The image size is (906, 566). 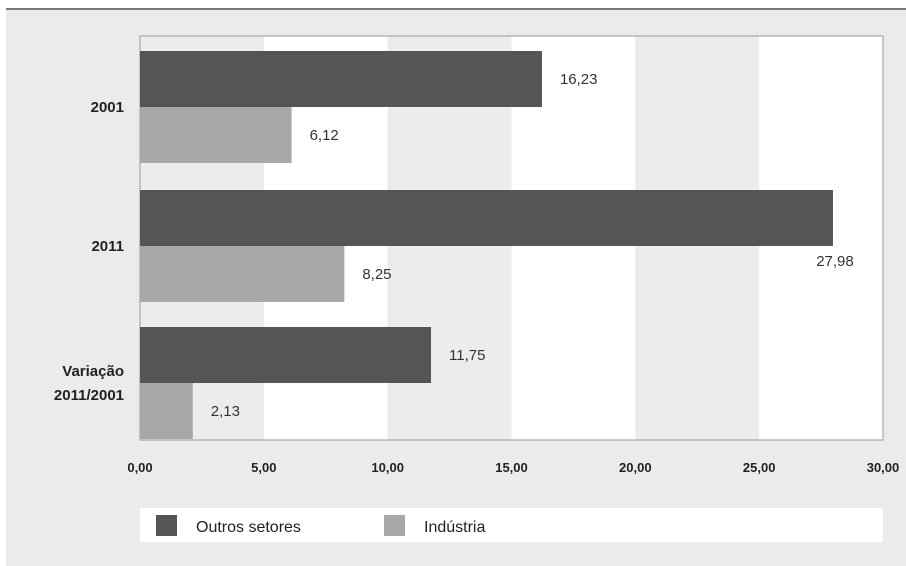 I want to click on legend-box, so click(x=511, y=525).